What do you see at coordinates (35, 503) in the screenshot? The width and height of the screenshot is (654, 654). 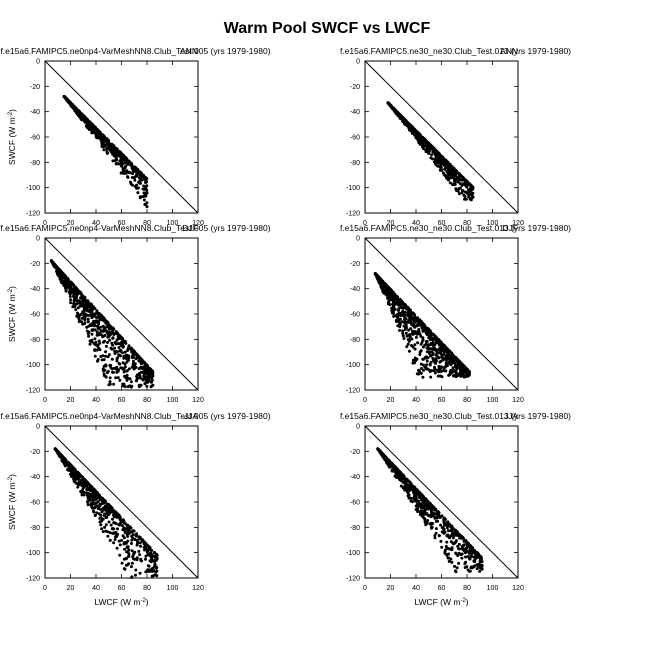 I see `y-tick-label: -60` at bounding box center [35, 503].